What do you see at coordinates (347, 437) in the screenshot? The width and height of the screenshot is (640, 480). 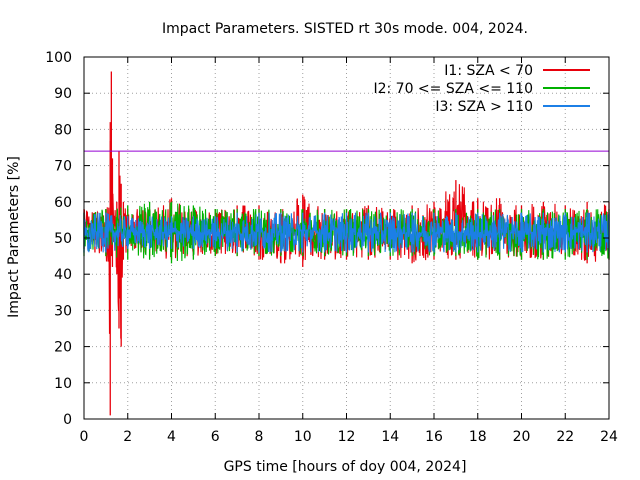 I see `x-tick-label: 12` at bounding box center [347, 437].